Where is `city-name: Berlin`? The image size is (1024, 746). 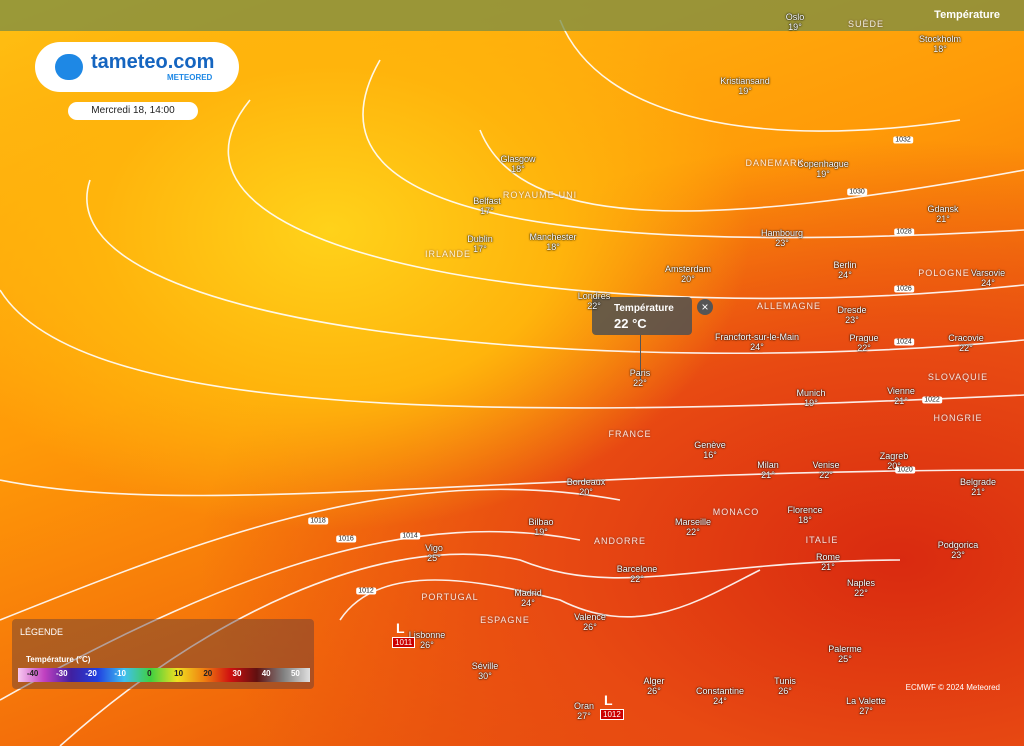 city-name: Berlin is located at coordinates (845, 265).